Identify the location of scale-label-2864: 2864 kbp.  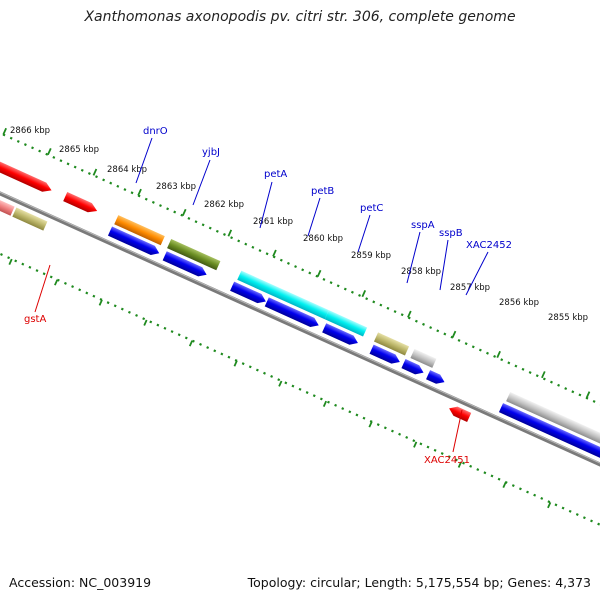
(127, 170).